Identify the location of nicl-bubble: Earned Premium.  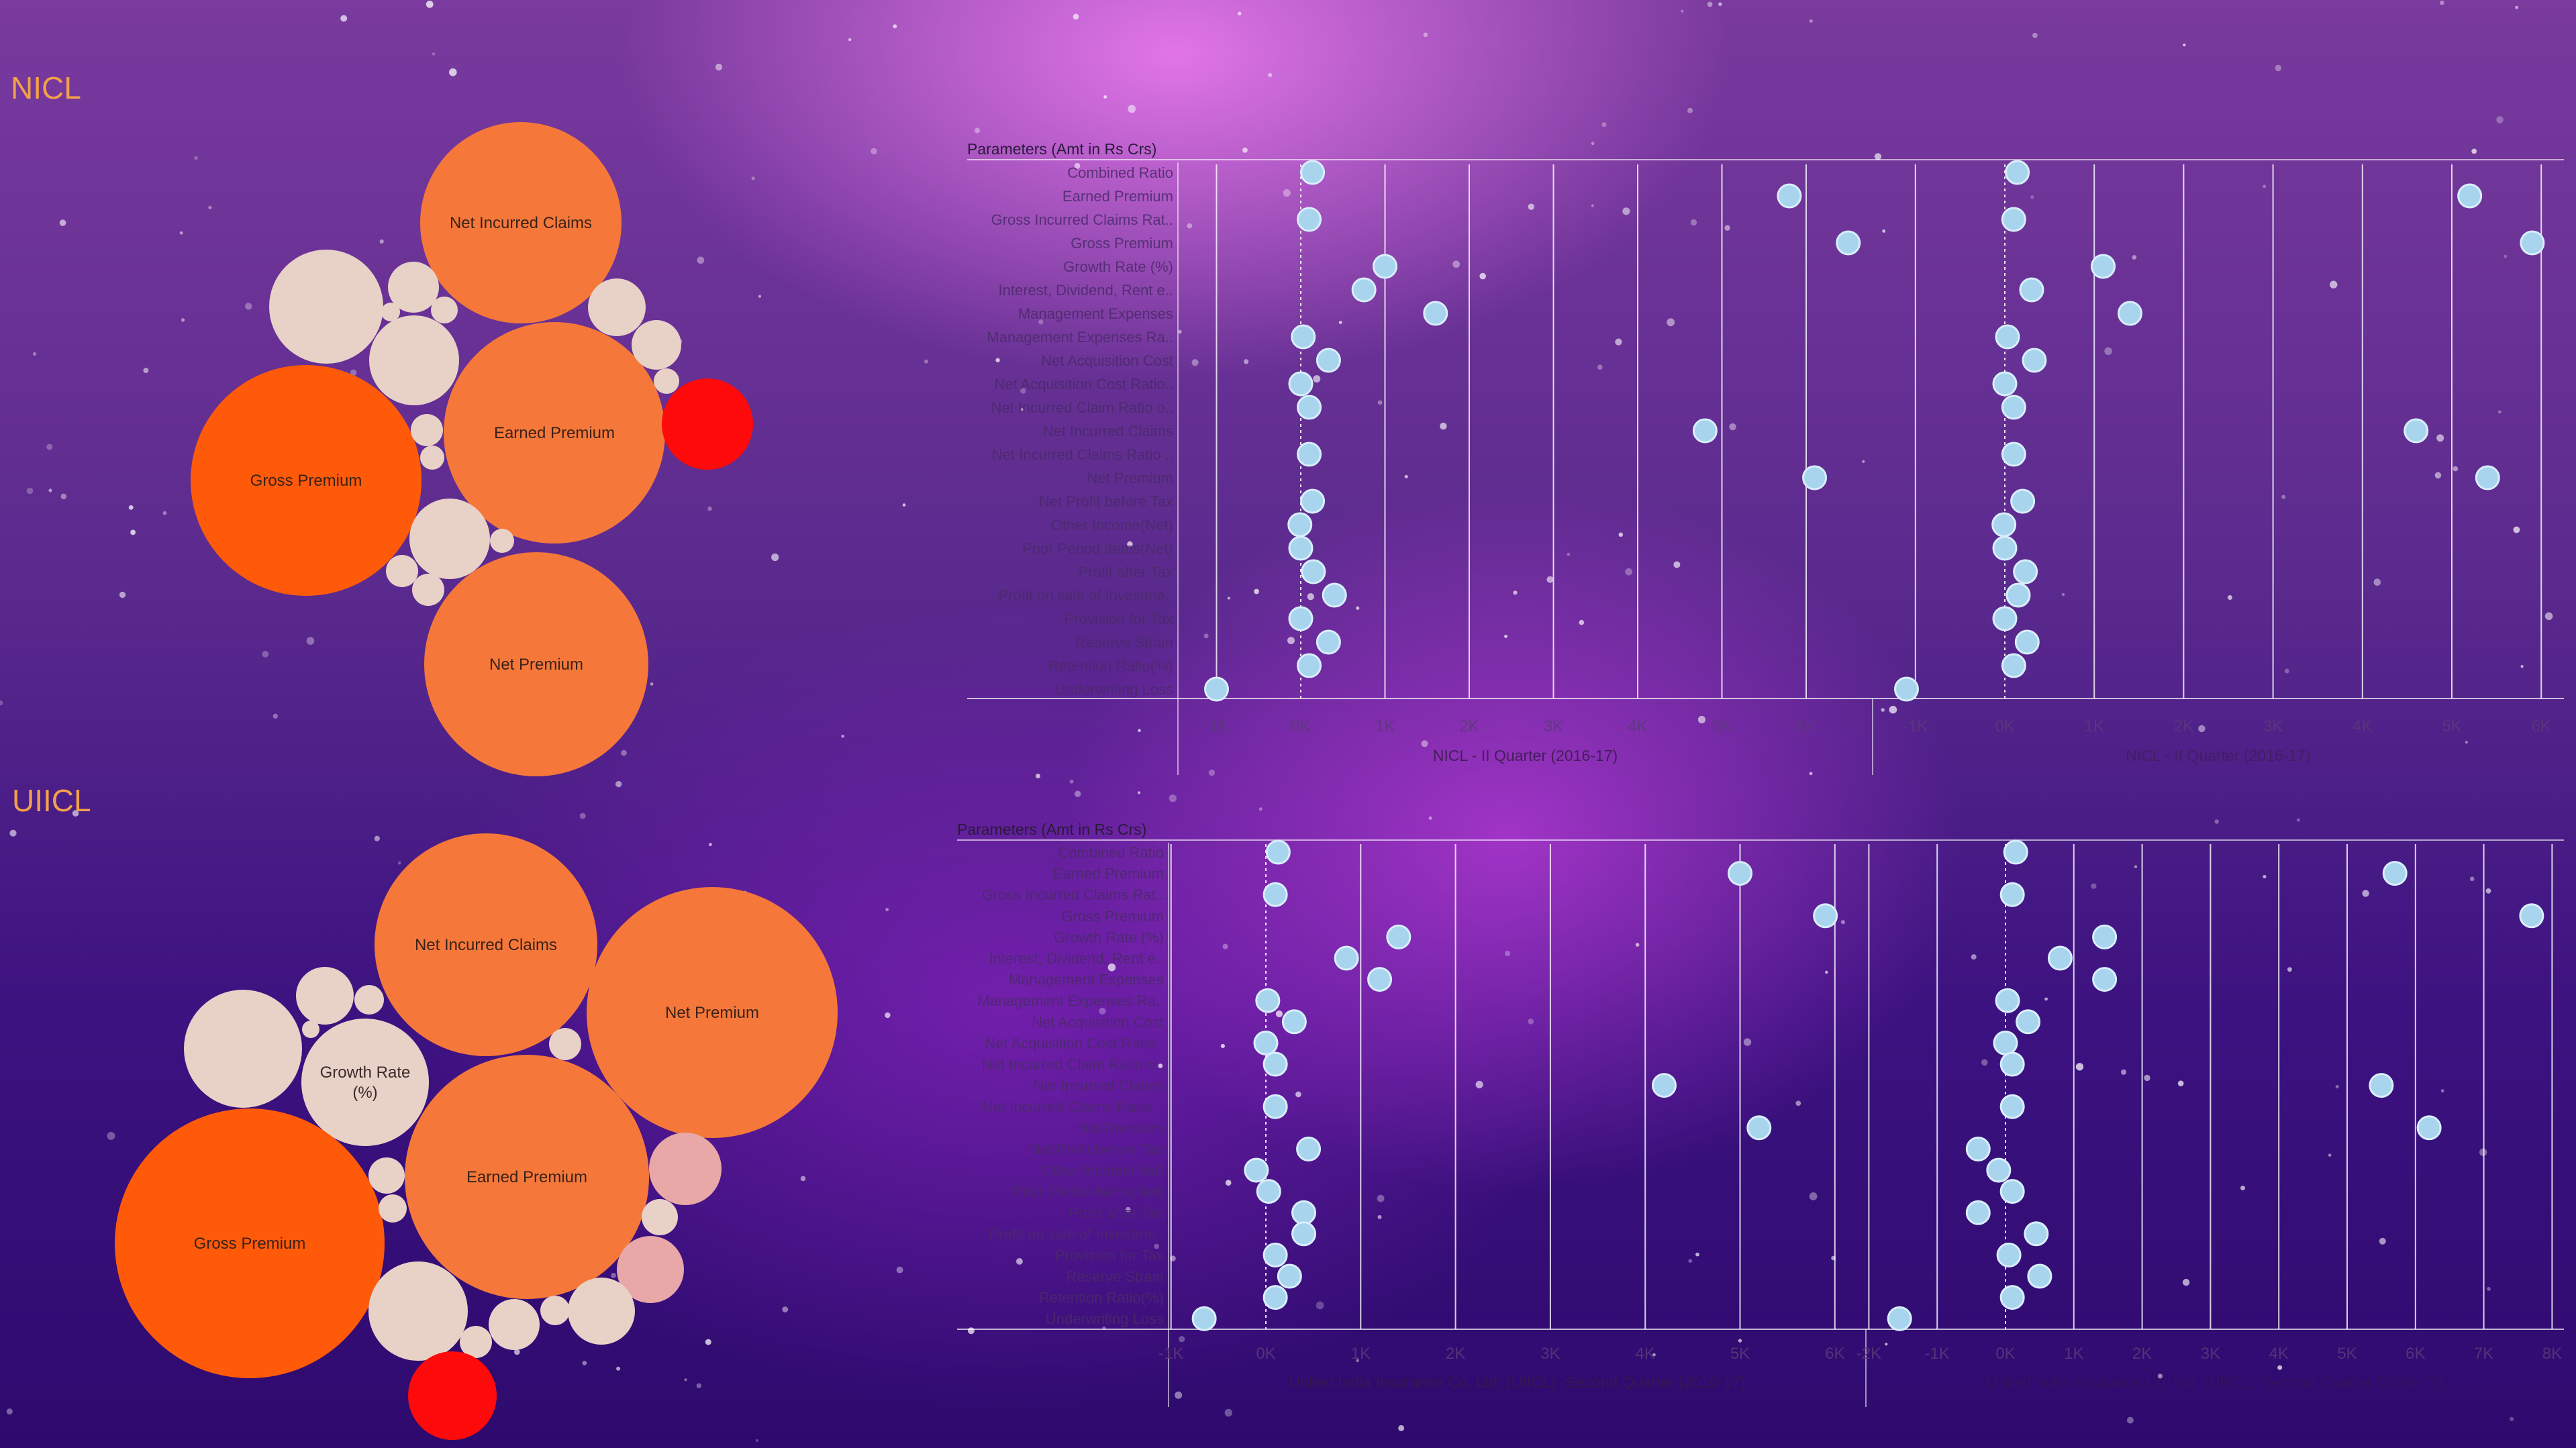
(554, 433).